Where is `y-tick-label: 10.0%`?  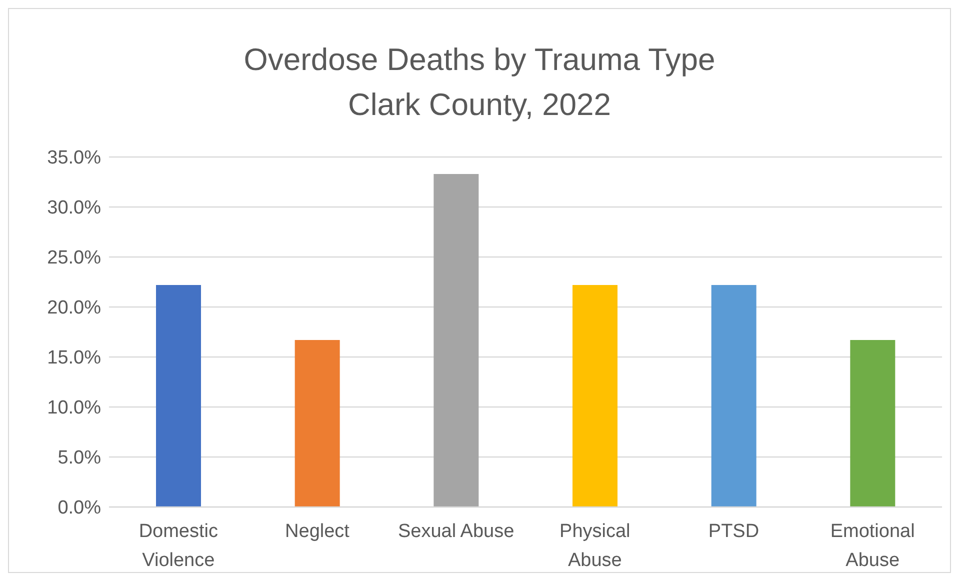
y-tick-label: 10.0% is located at coordinates (74, 408).